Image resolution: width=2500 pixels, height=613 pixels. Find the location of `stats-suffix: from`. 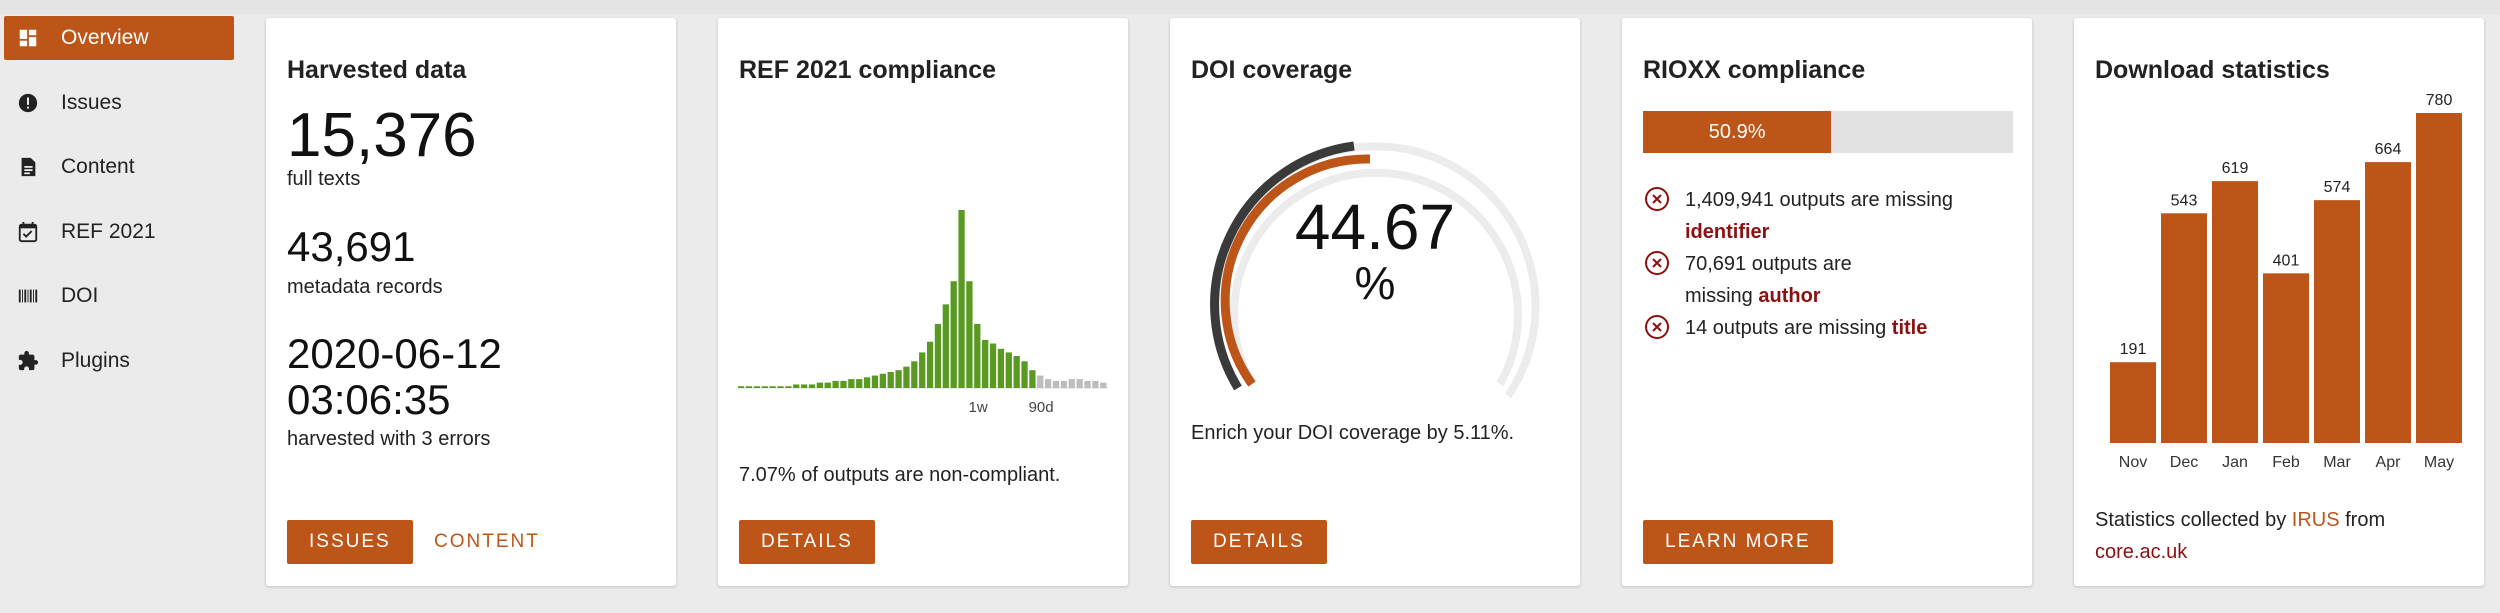

stats-suffix: from is located at coordinates (2365, 520).